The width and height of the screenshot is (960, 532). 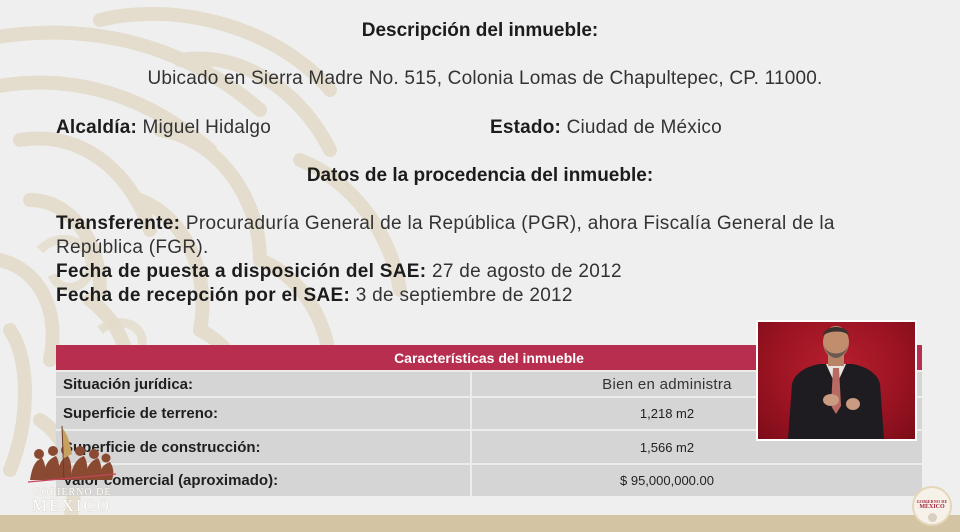 I want to click on interpreter-figure-icon, so click(x=836, y=382).